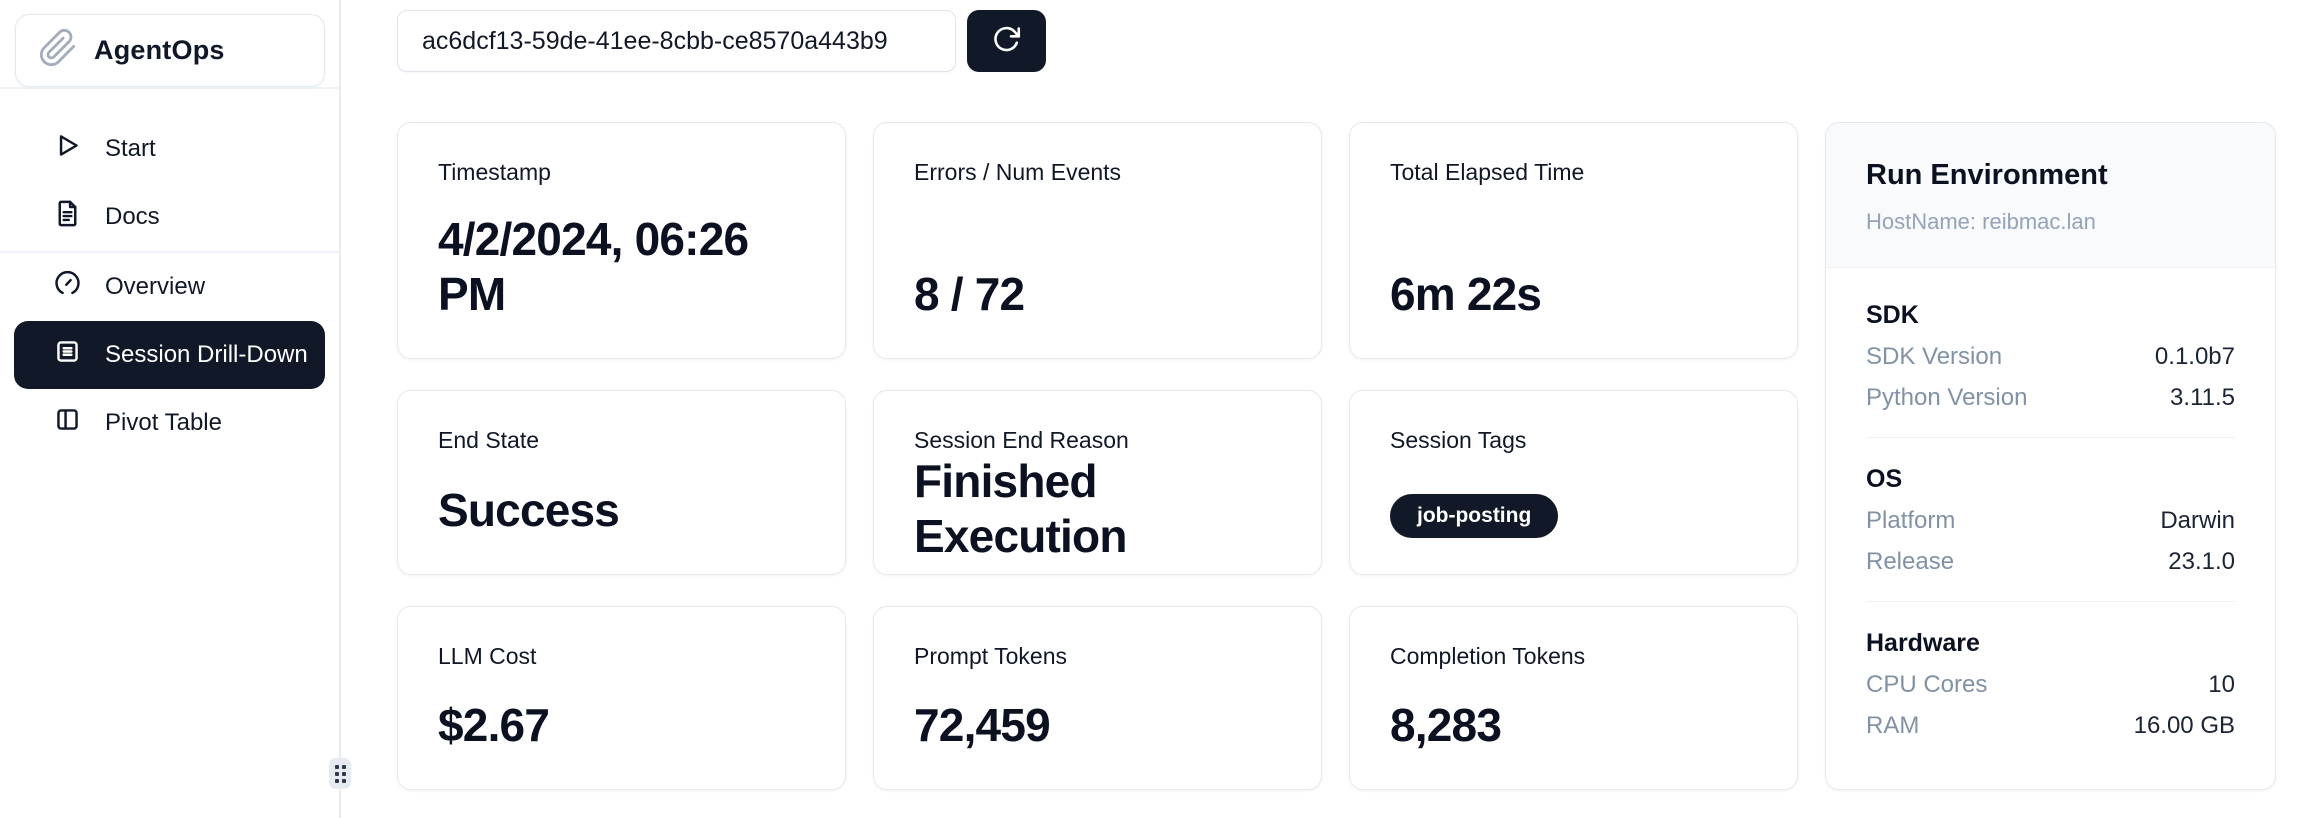 The width and height of the screenshot is (2300, 818). I want to click on env-section-title: OS, so click(1884, 479).